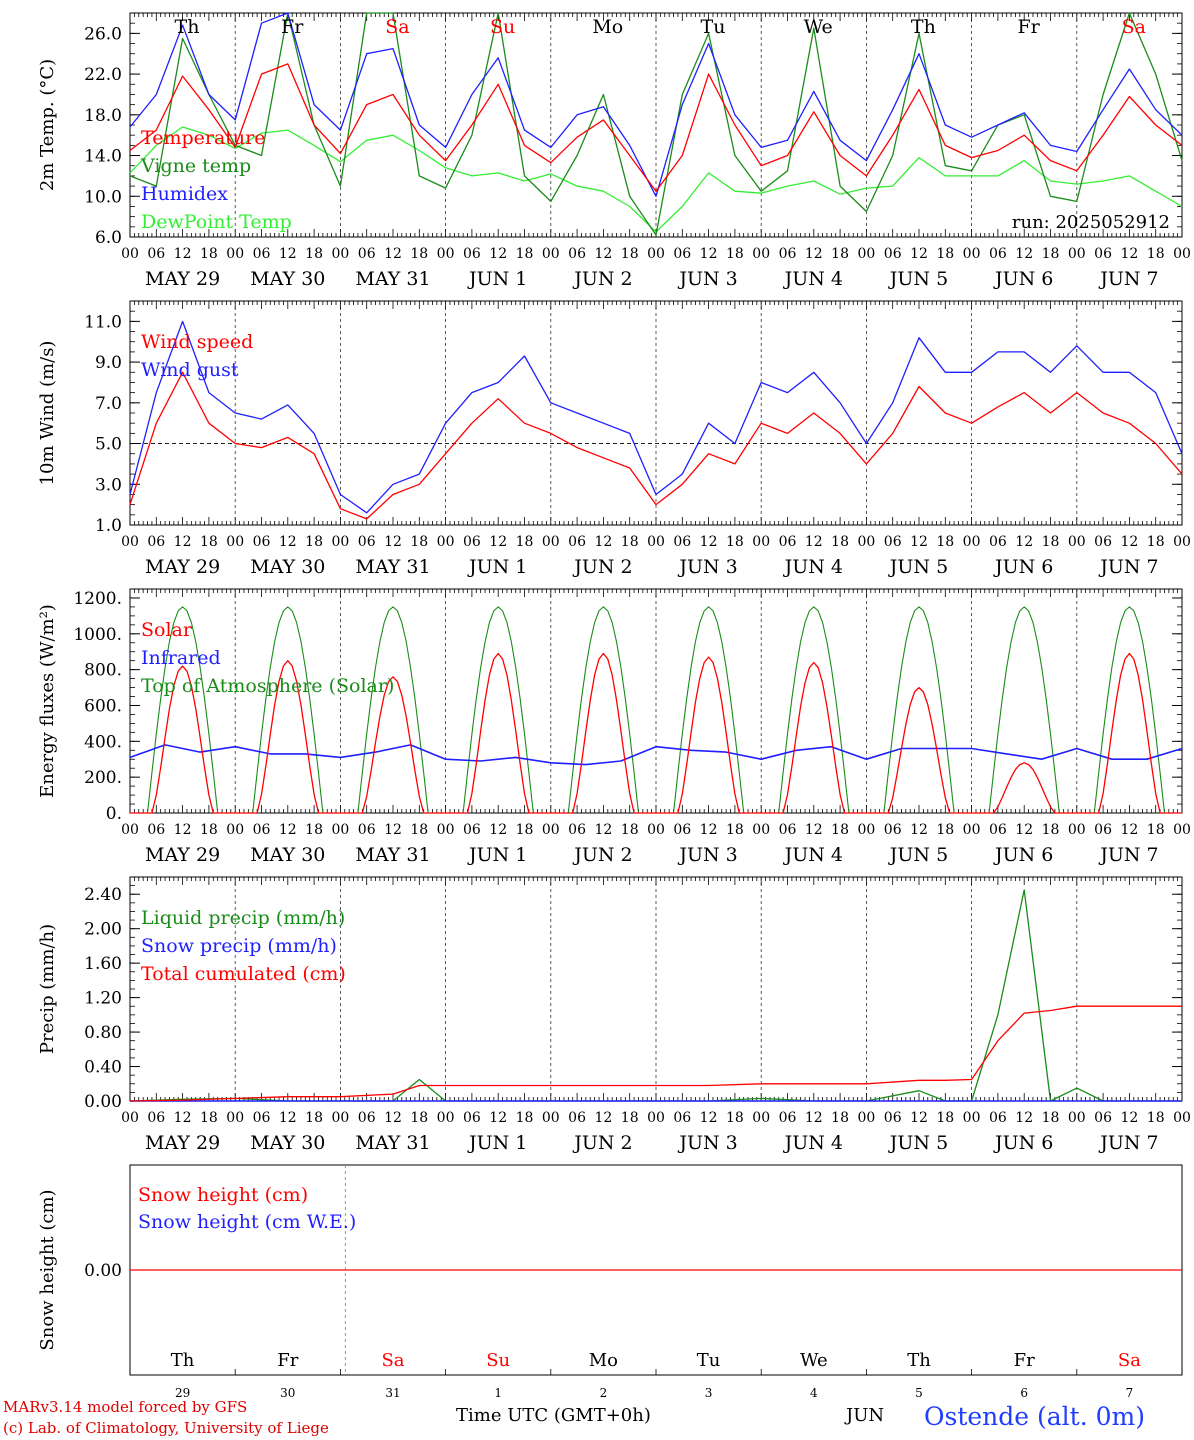 This screenshot has height=1440, width=1194. What do you see at coordinates (813, 1143) in the screenshot?
I see `date-label: JUN 4` at bounding box center [813, 1143].